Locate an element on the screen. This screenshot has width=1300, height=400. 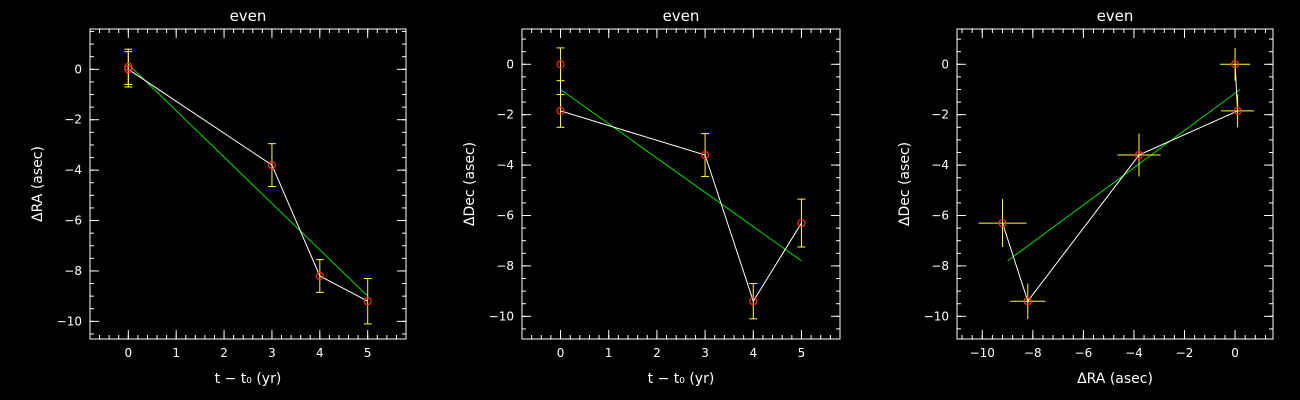
x-tick-label: −2 is located at coordinates (1185, 353).